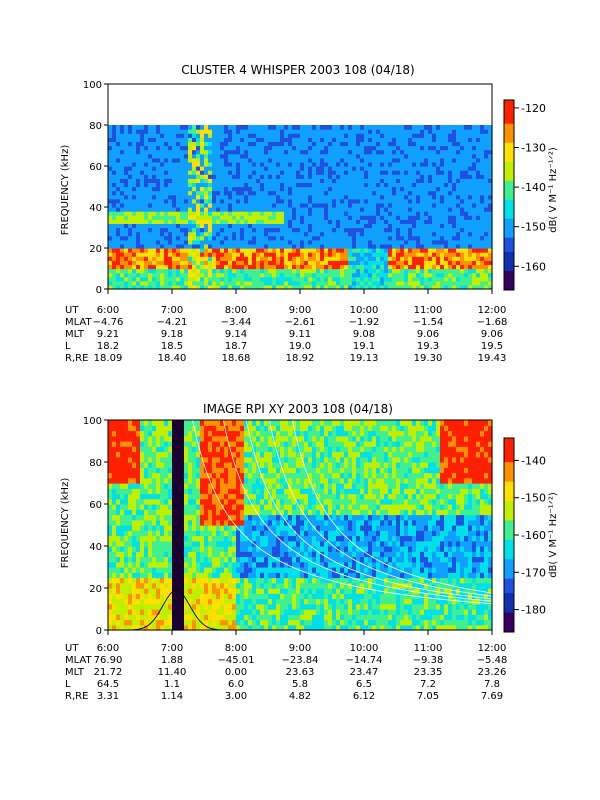 The width and height of the screenshot is (600, 800). Describe the element at coordinates (509, 269) in the screenshot. I see `colorbar-segment` at that location.